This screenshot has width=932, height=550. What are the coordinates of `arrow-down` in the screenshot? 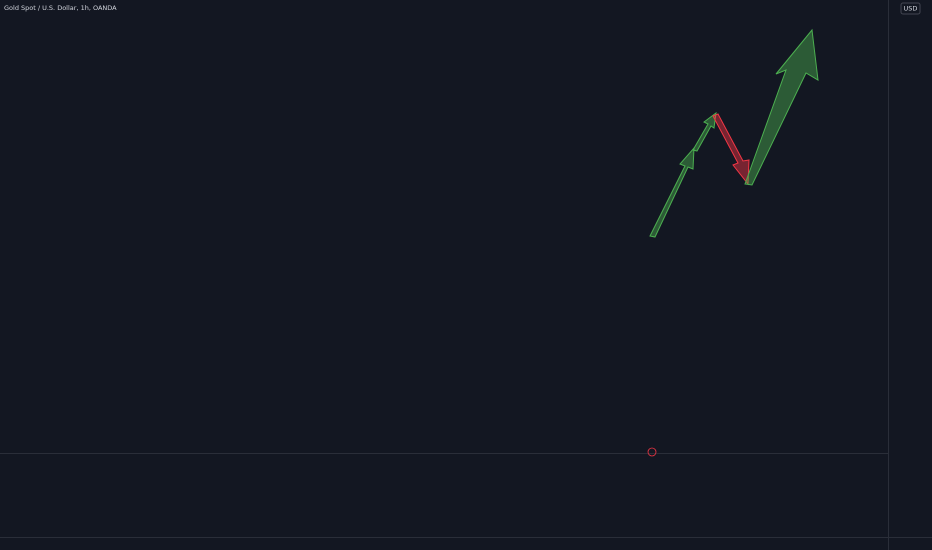 It's located at (731, 149).